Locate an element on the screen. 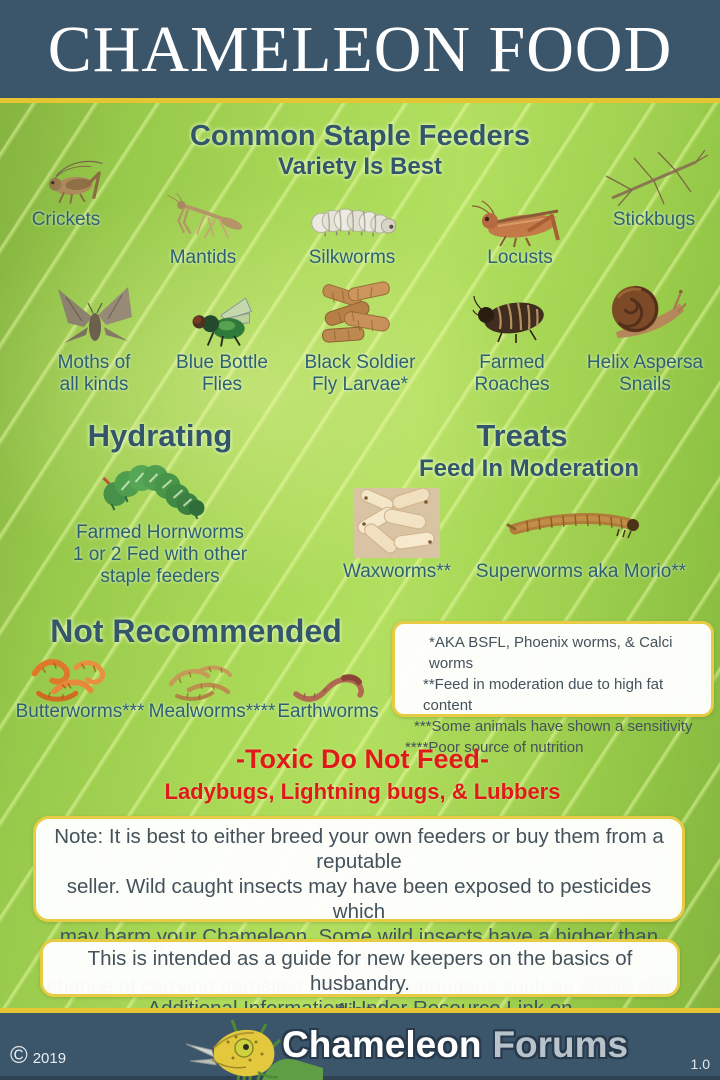  mantids-image is located at coordinates (202, 217).